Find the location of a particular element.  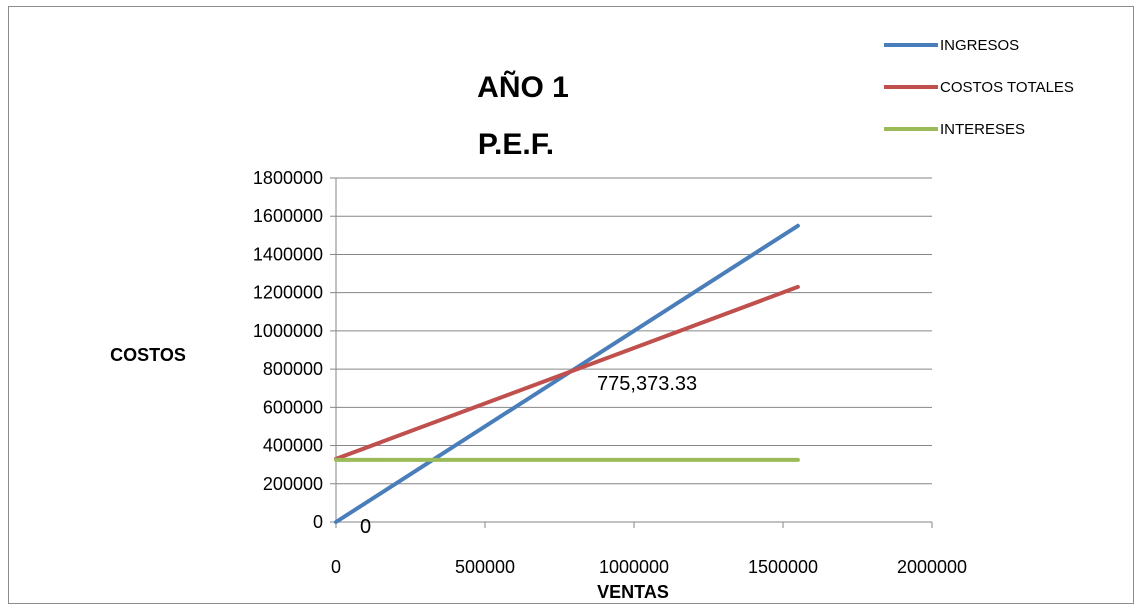

chart-title-line2: P.E.F. is located at coordinates (516, 144).